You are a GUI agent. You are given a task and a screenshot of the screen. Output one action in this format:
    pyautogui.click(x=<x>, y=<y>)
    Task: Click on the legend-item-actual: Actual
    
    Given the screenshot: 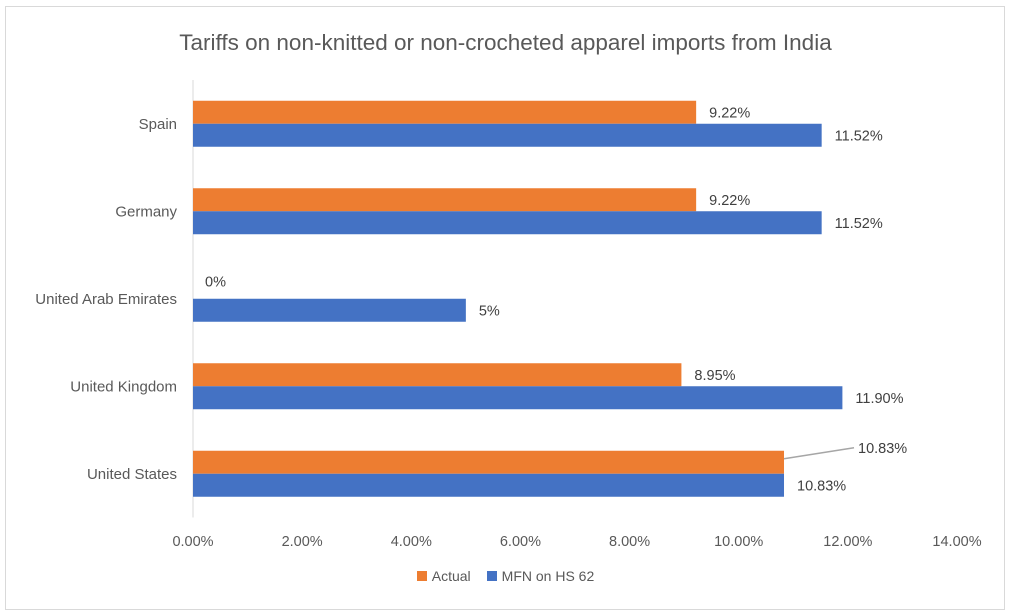 What is the action you would take?
    pyautogui.click(x=443, y=576)
    